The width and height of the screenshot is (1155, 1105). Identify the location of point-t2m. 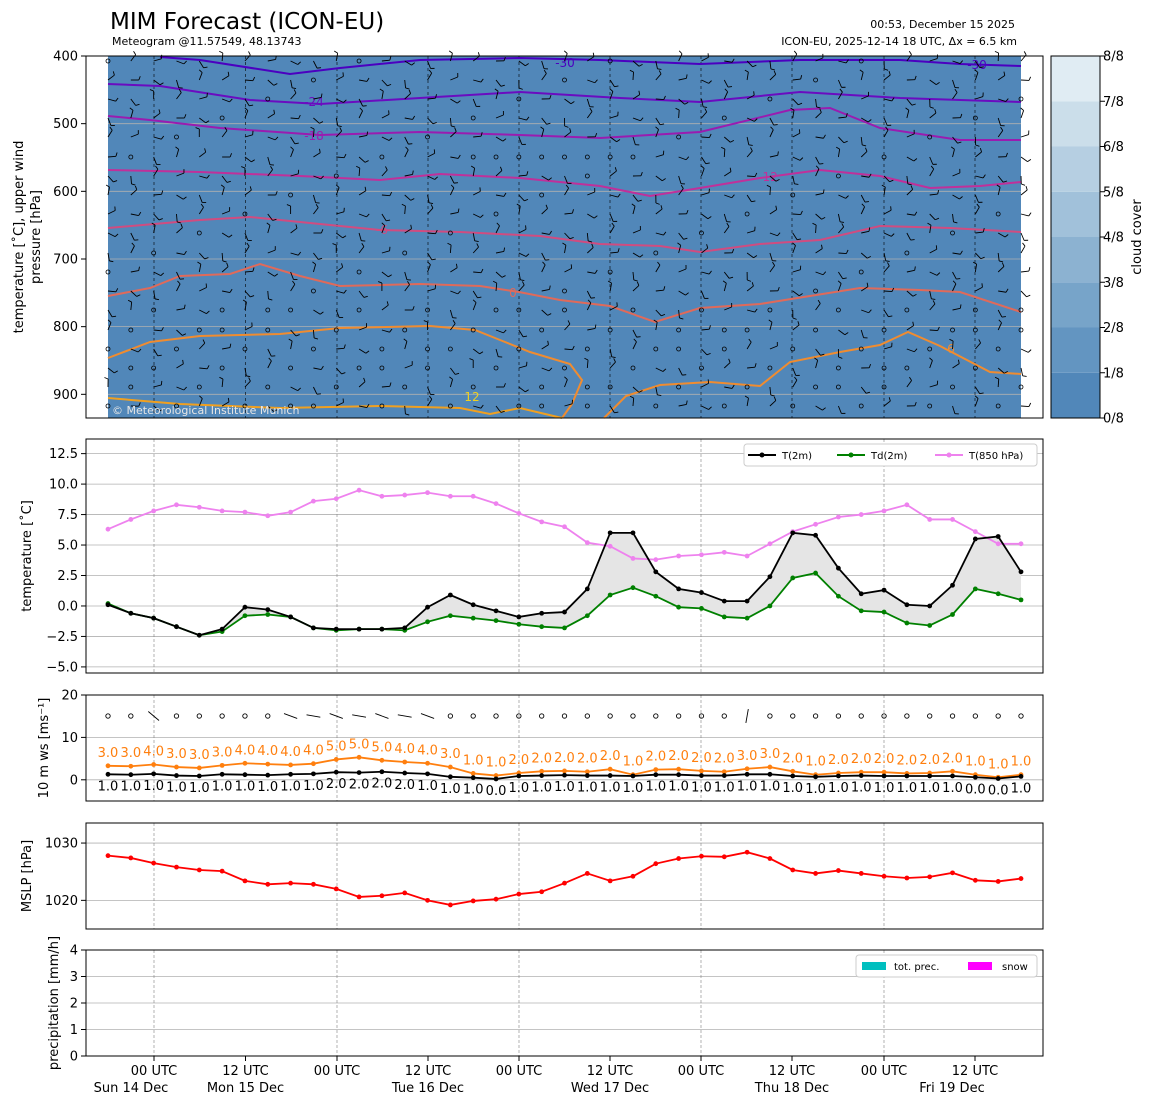
(336, 629).